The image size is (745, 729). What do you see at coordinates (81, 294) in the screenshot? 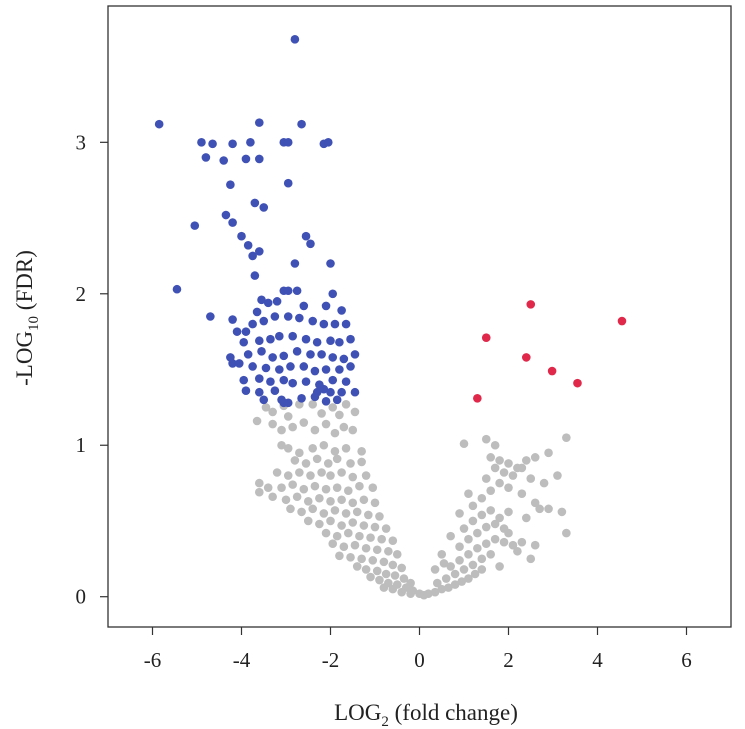
I see `y-tick-label: 2` at bounding box center [81, 294].